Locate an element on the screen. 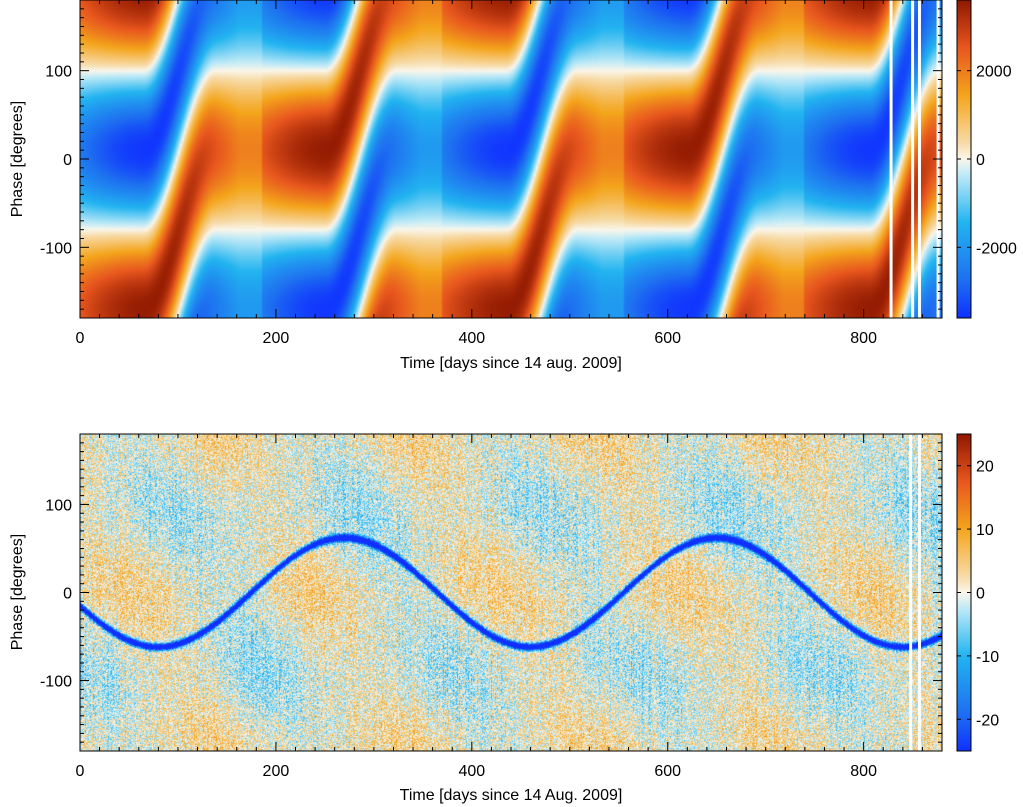 This screenshot has width=1023, height=807. bottom-x-axis-label: Time [days since 14 Aug. 2009] is located at coordinates (511, 795).